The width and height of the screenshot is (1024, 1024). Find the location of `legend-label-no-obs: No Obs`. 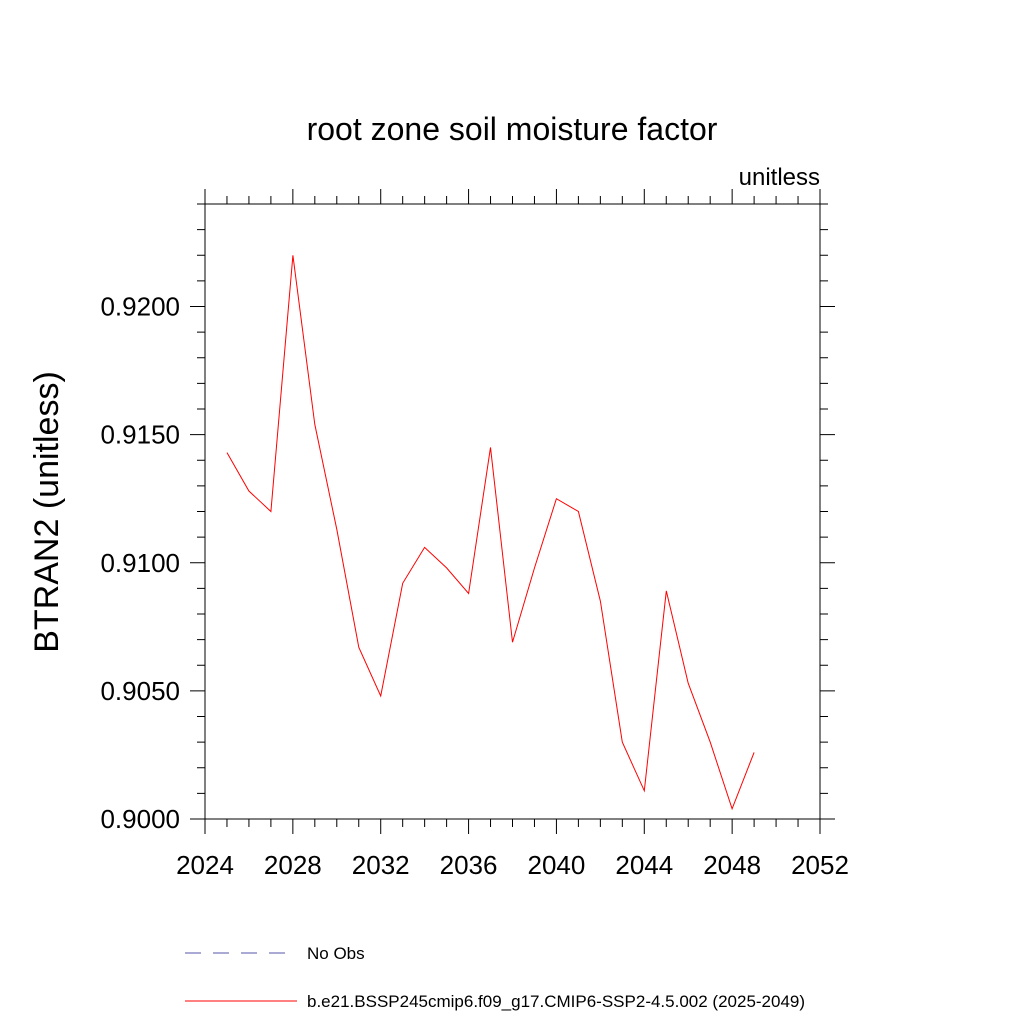

legend-label-no-obs: No Obs is located at coordinates (336, 953).